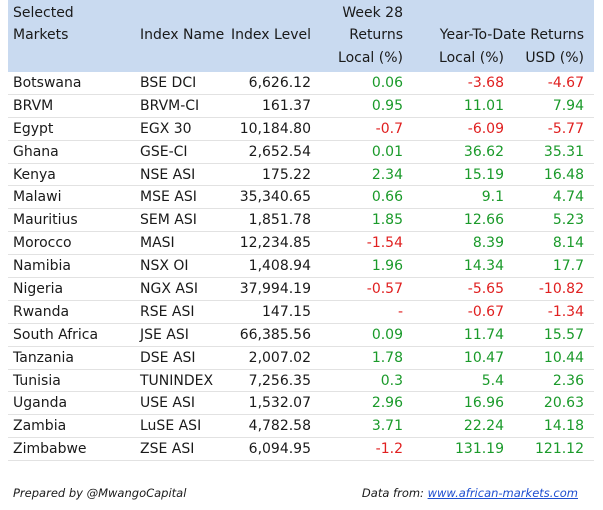  What do you see at coordinates (164, 151) in the screenshot?
I see `cell-index-name: GSE-CI` at bounding box center [164, 151].